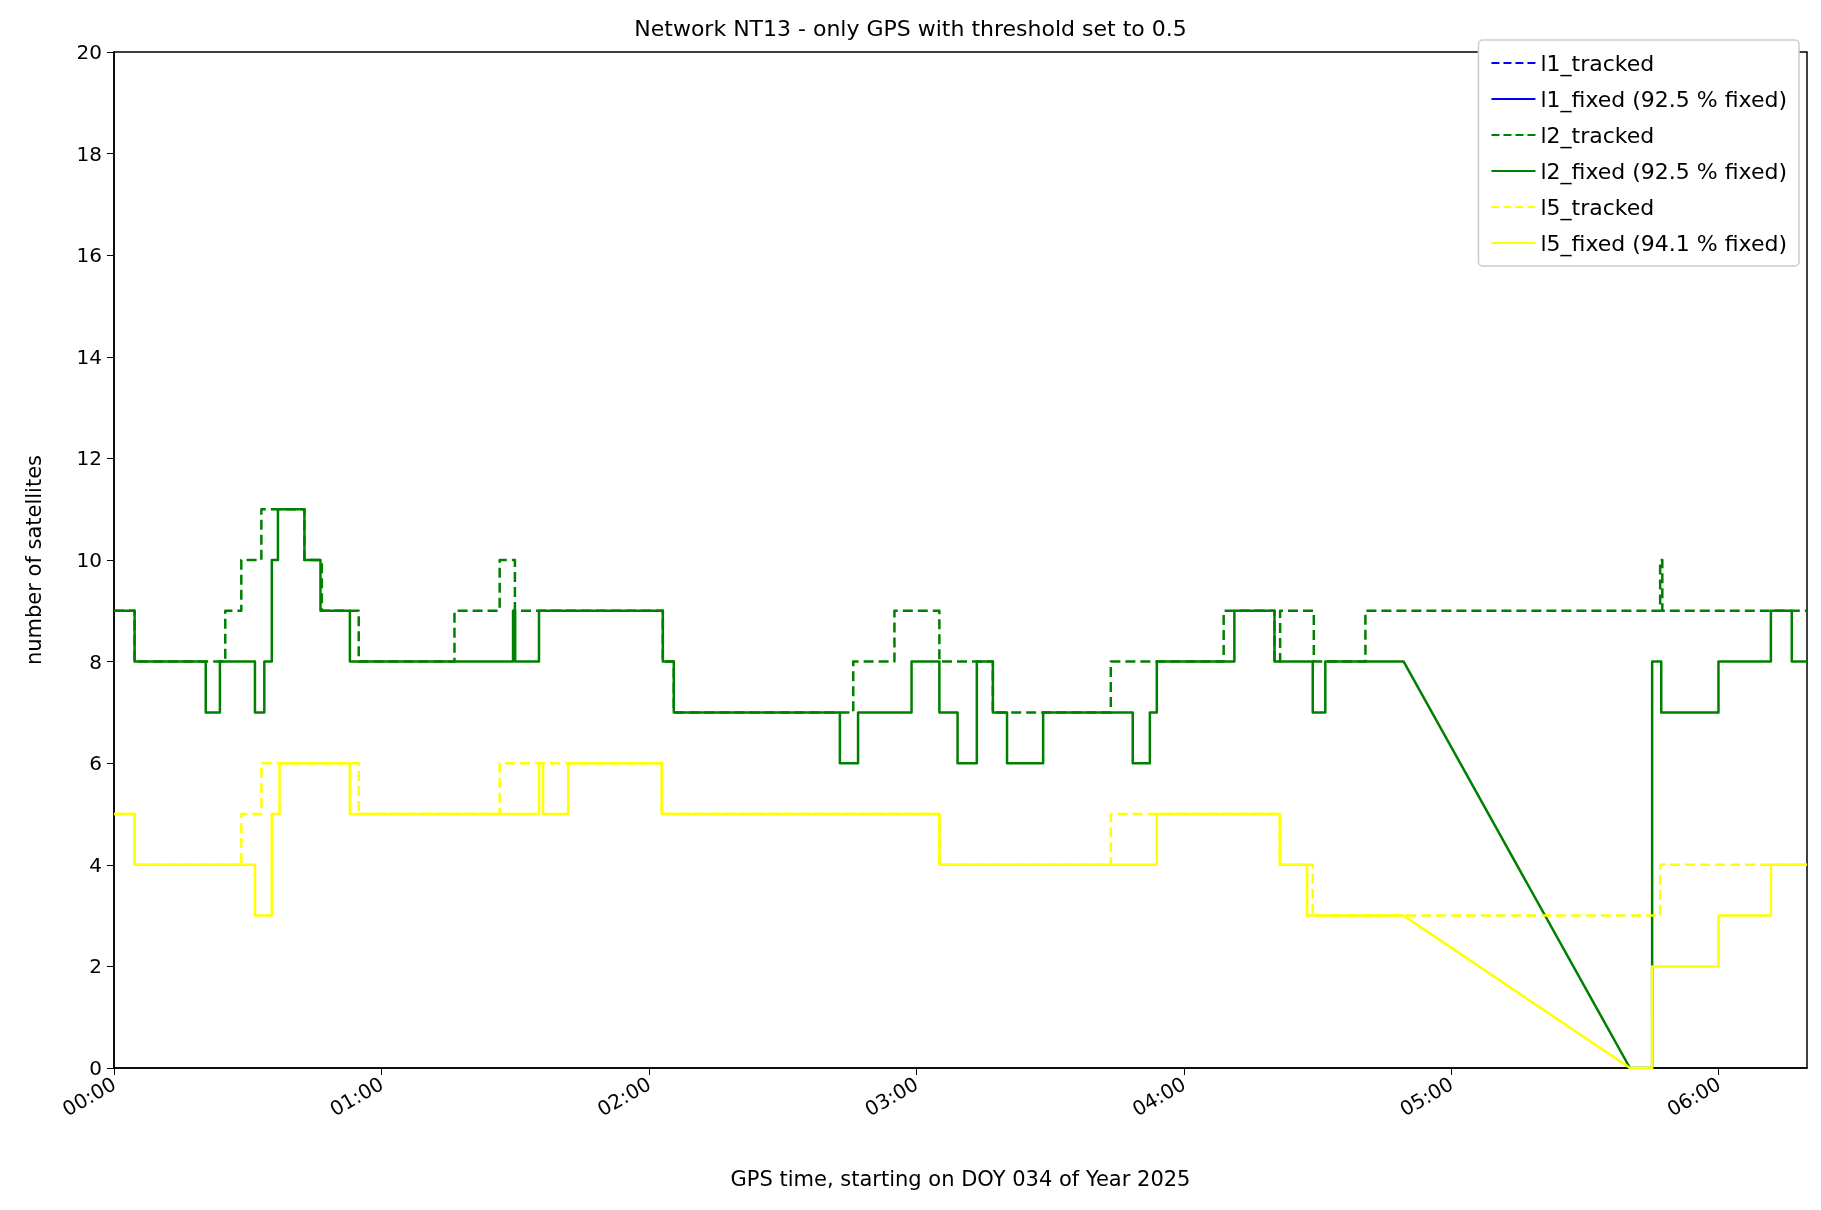 This screenshot has width=1821, height=1210. What do you see at coordinates (89, 458) in the screenshot?
I see `y-tick-label: 12` at bounding box center [89, 458].